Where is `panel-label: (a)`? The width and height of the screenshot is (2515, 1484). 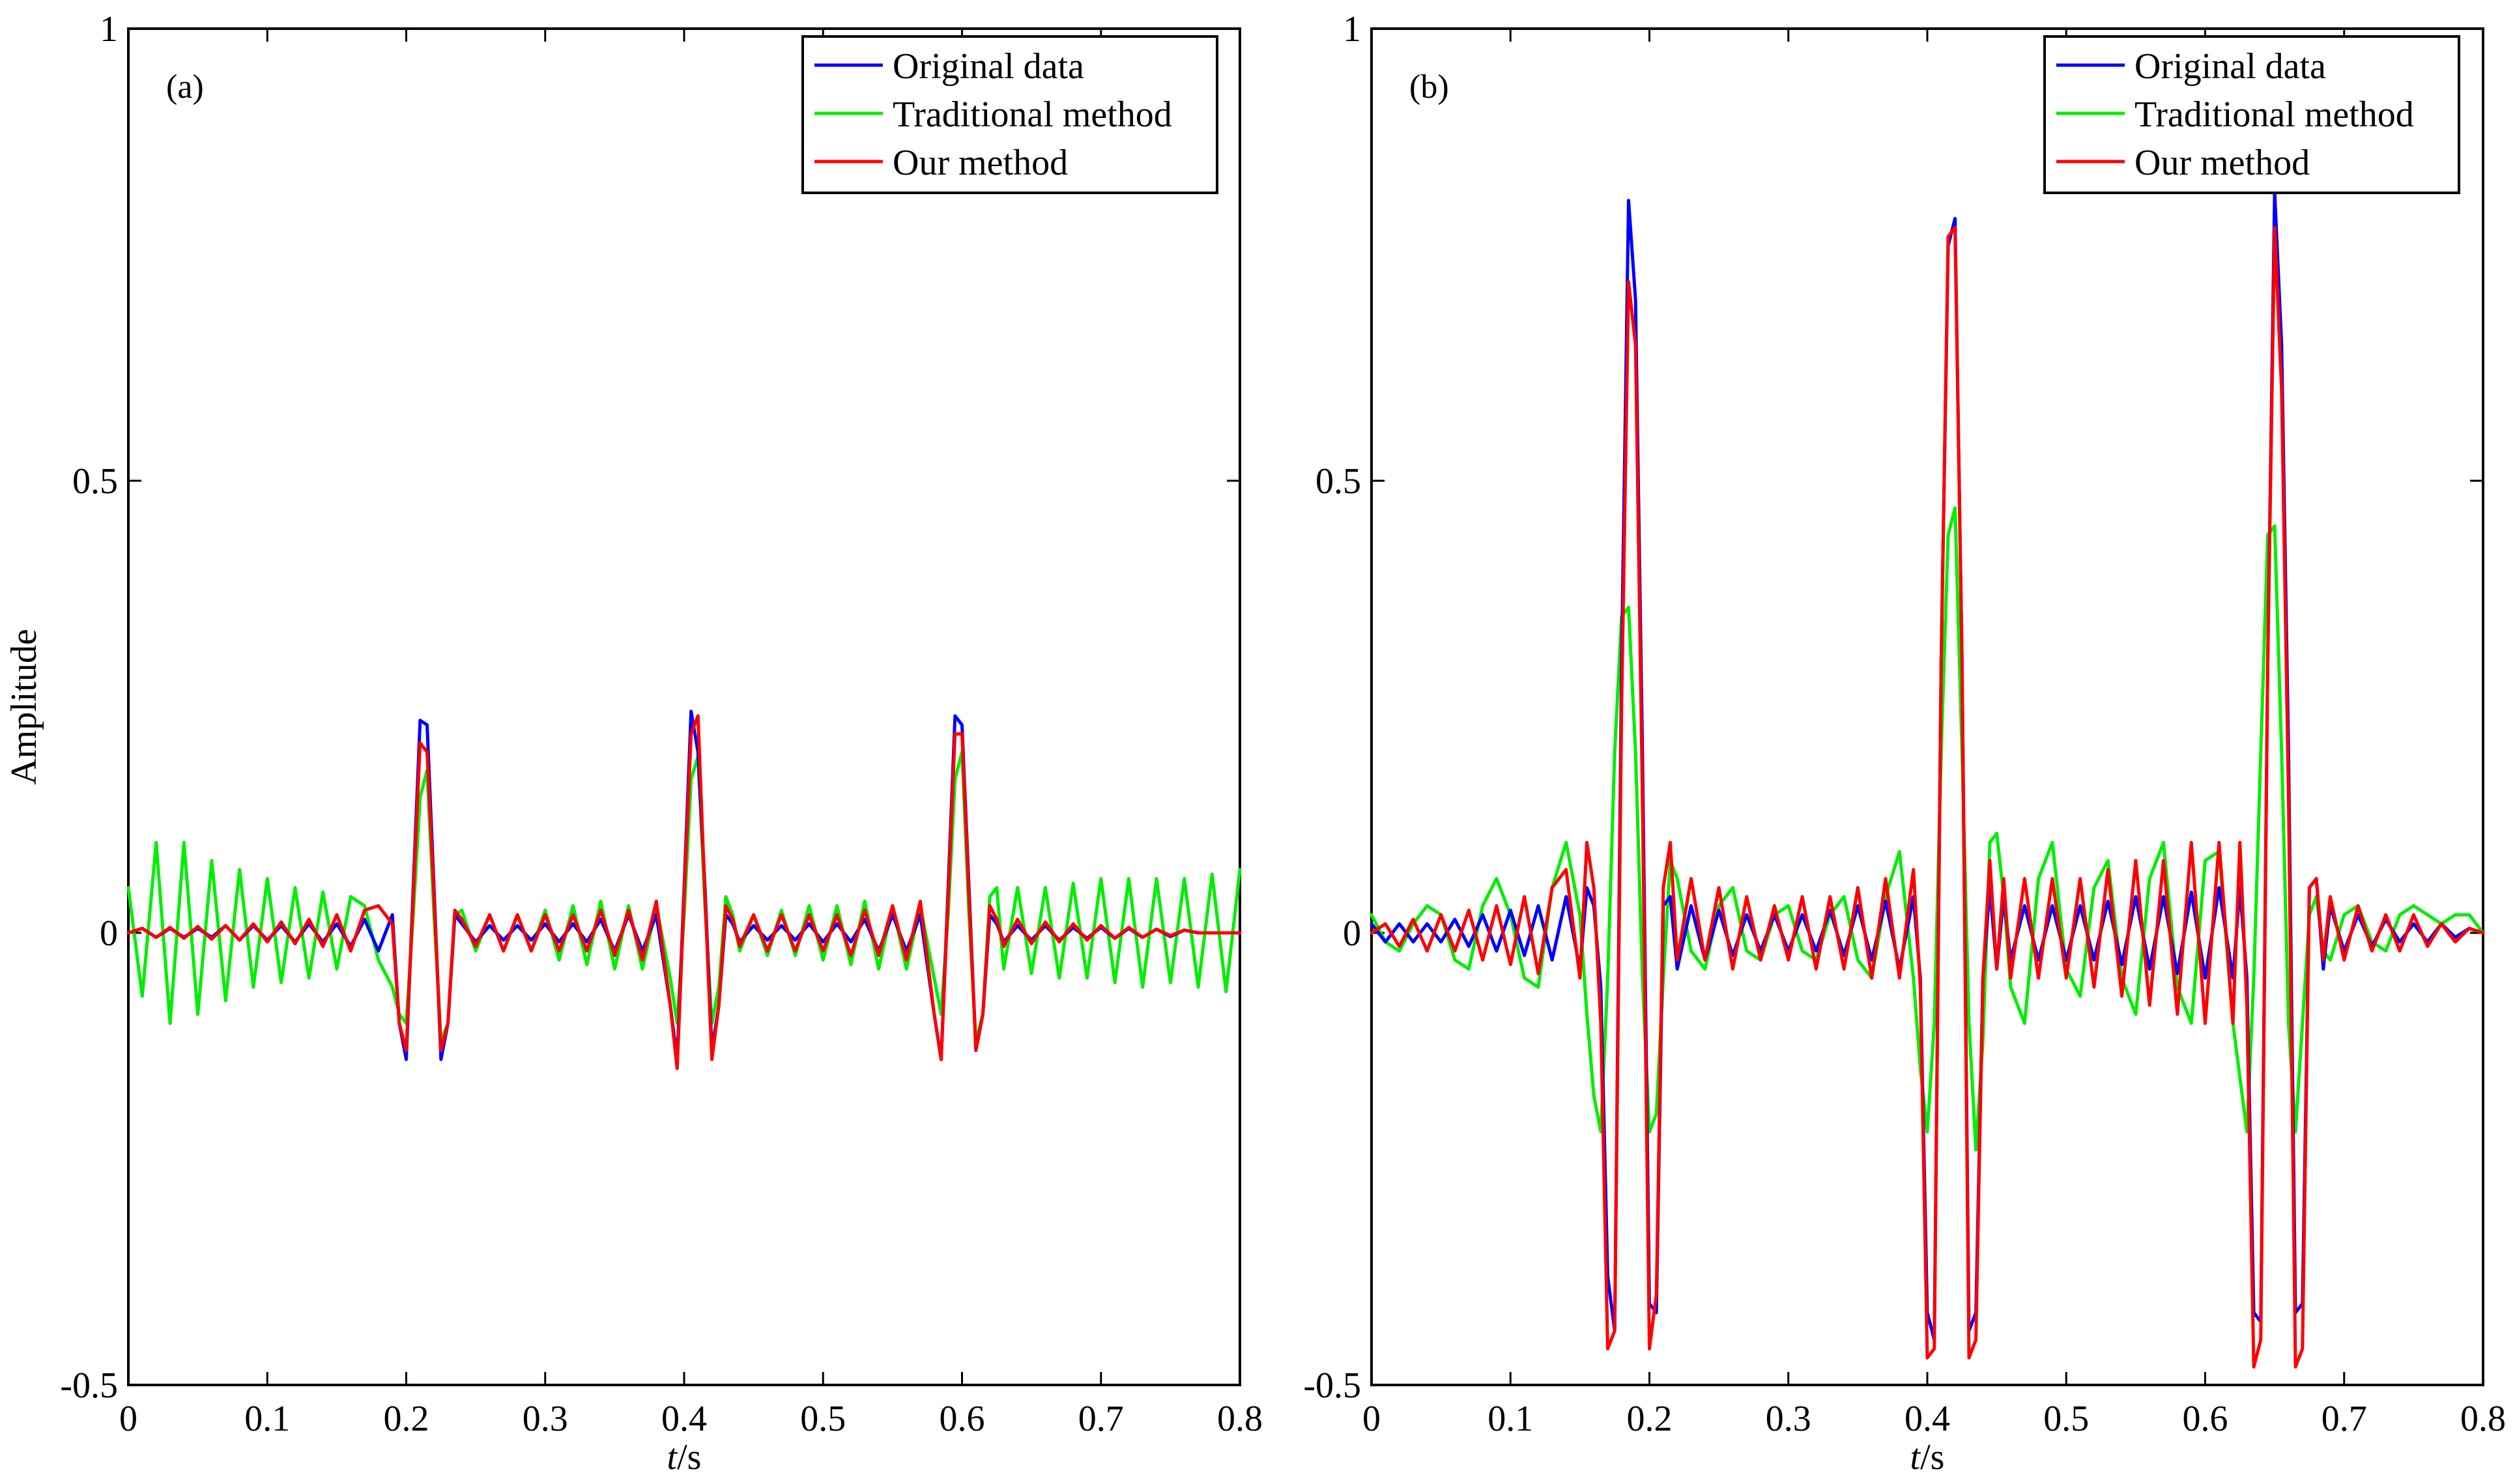
panel-label: (a) is located at coordinates (185, 87).